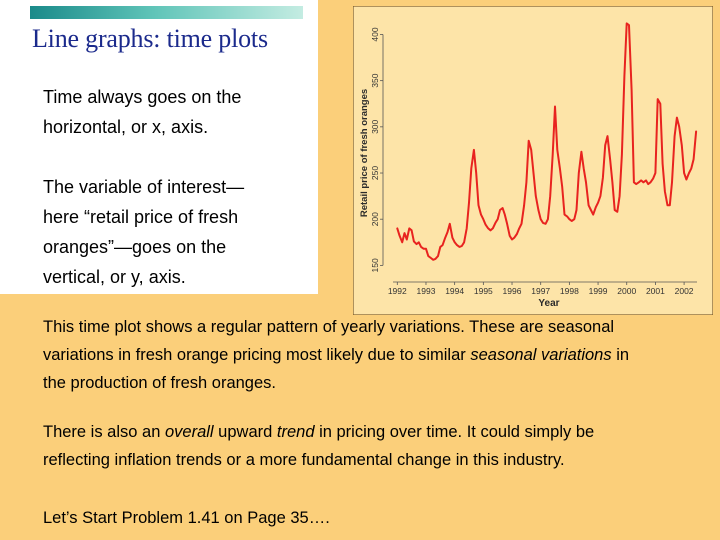 This screenshot has width=720, height=540. What do you see at coordinates (159, 383) in the screenshot?
I see `paragraph-seasonal-line-3: the production of fresh oranges.` at bounding box center [159, 383].